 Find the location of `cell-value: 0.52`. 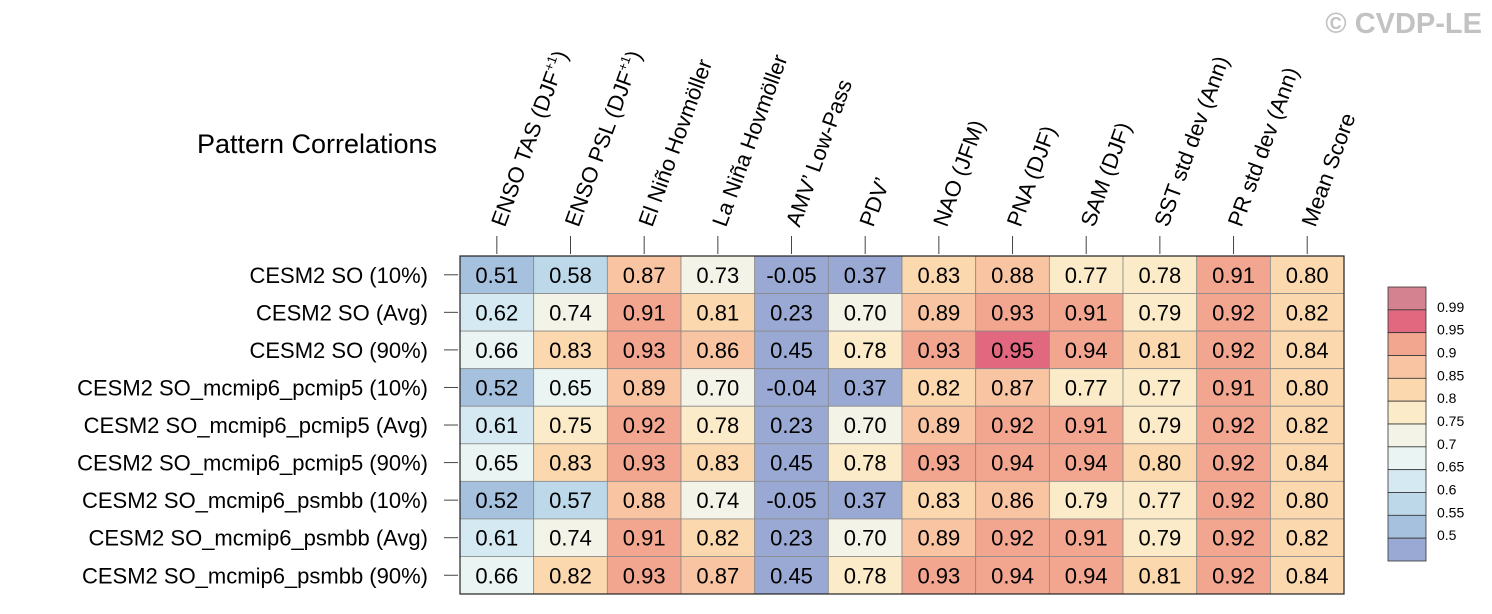

cell-value: 0.52 is located at coordinates (496, 387).